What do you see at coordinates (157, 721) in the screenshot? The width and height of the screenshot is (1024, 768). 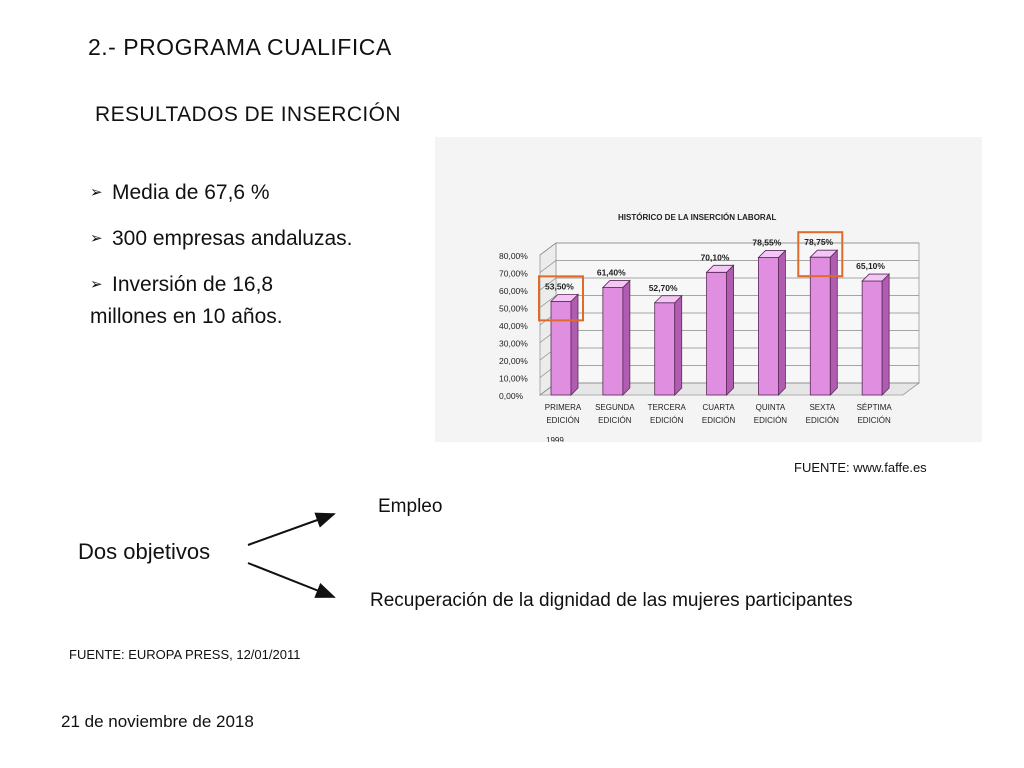 I see `slide-date: 21 de noviembre de 2018` at bounding box center [157, 721].